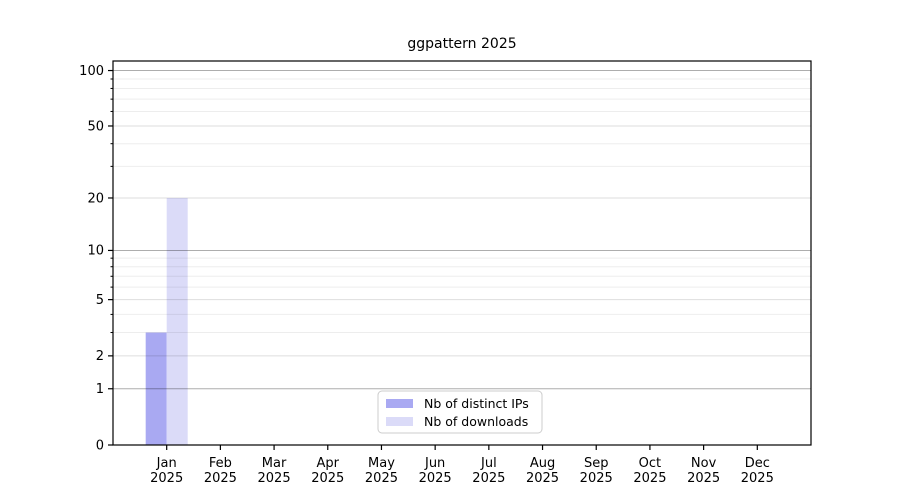 The height and width of the screenshot is (500, 900). I want to click on y-tick-label-0: 0, so click(100, 445).